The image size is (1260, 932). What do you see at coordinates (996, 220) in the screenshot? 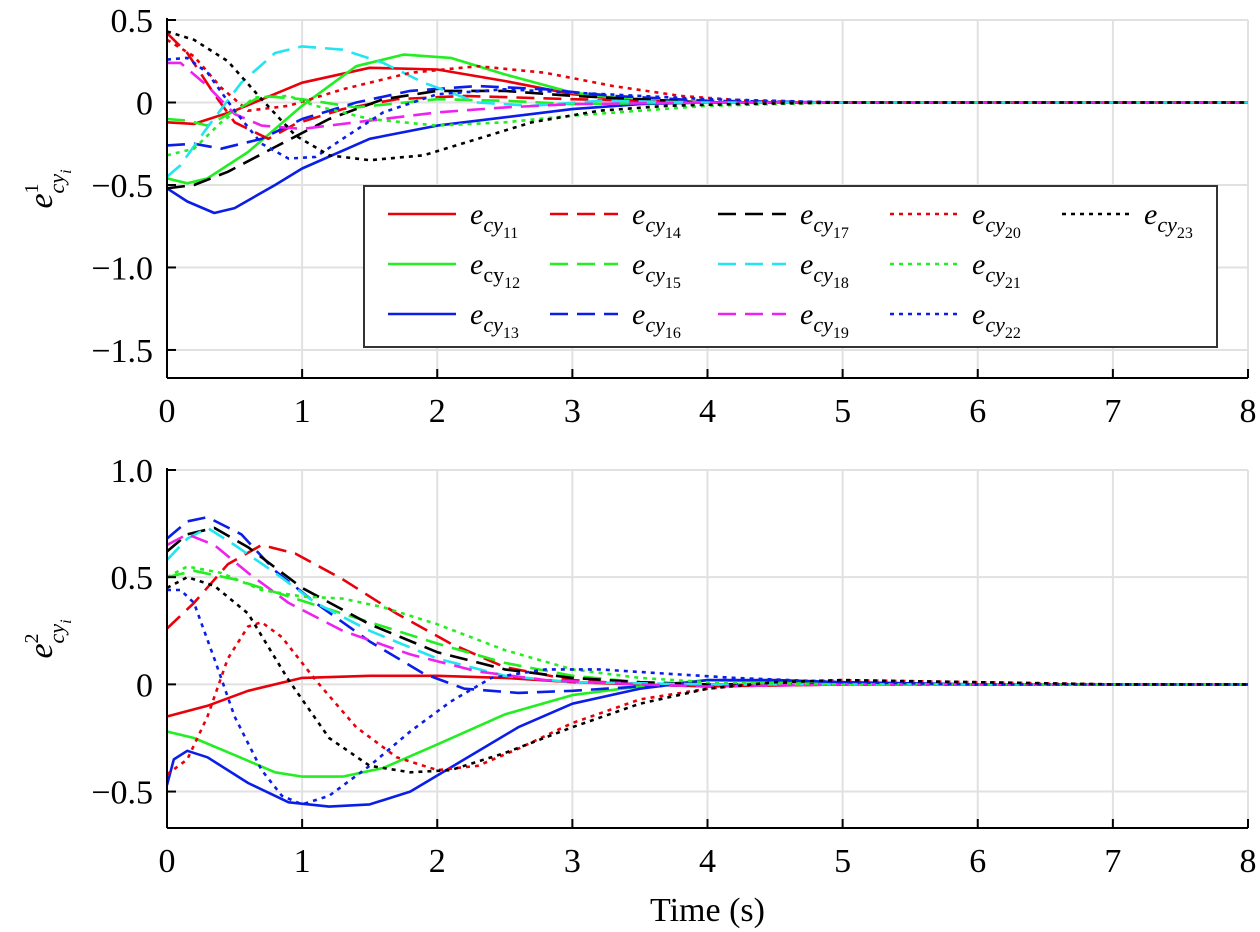
I see `legend-label-20: ecy20` at bounding box center [996, 220].